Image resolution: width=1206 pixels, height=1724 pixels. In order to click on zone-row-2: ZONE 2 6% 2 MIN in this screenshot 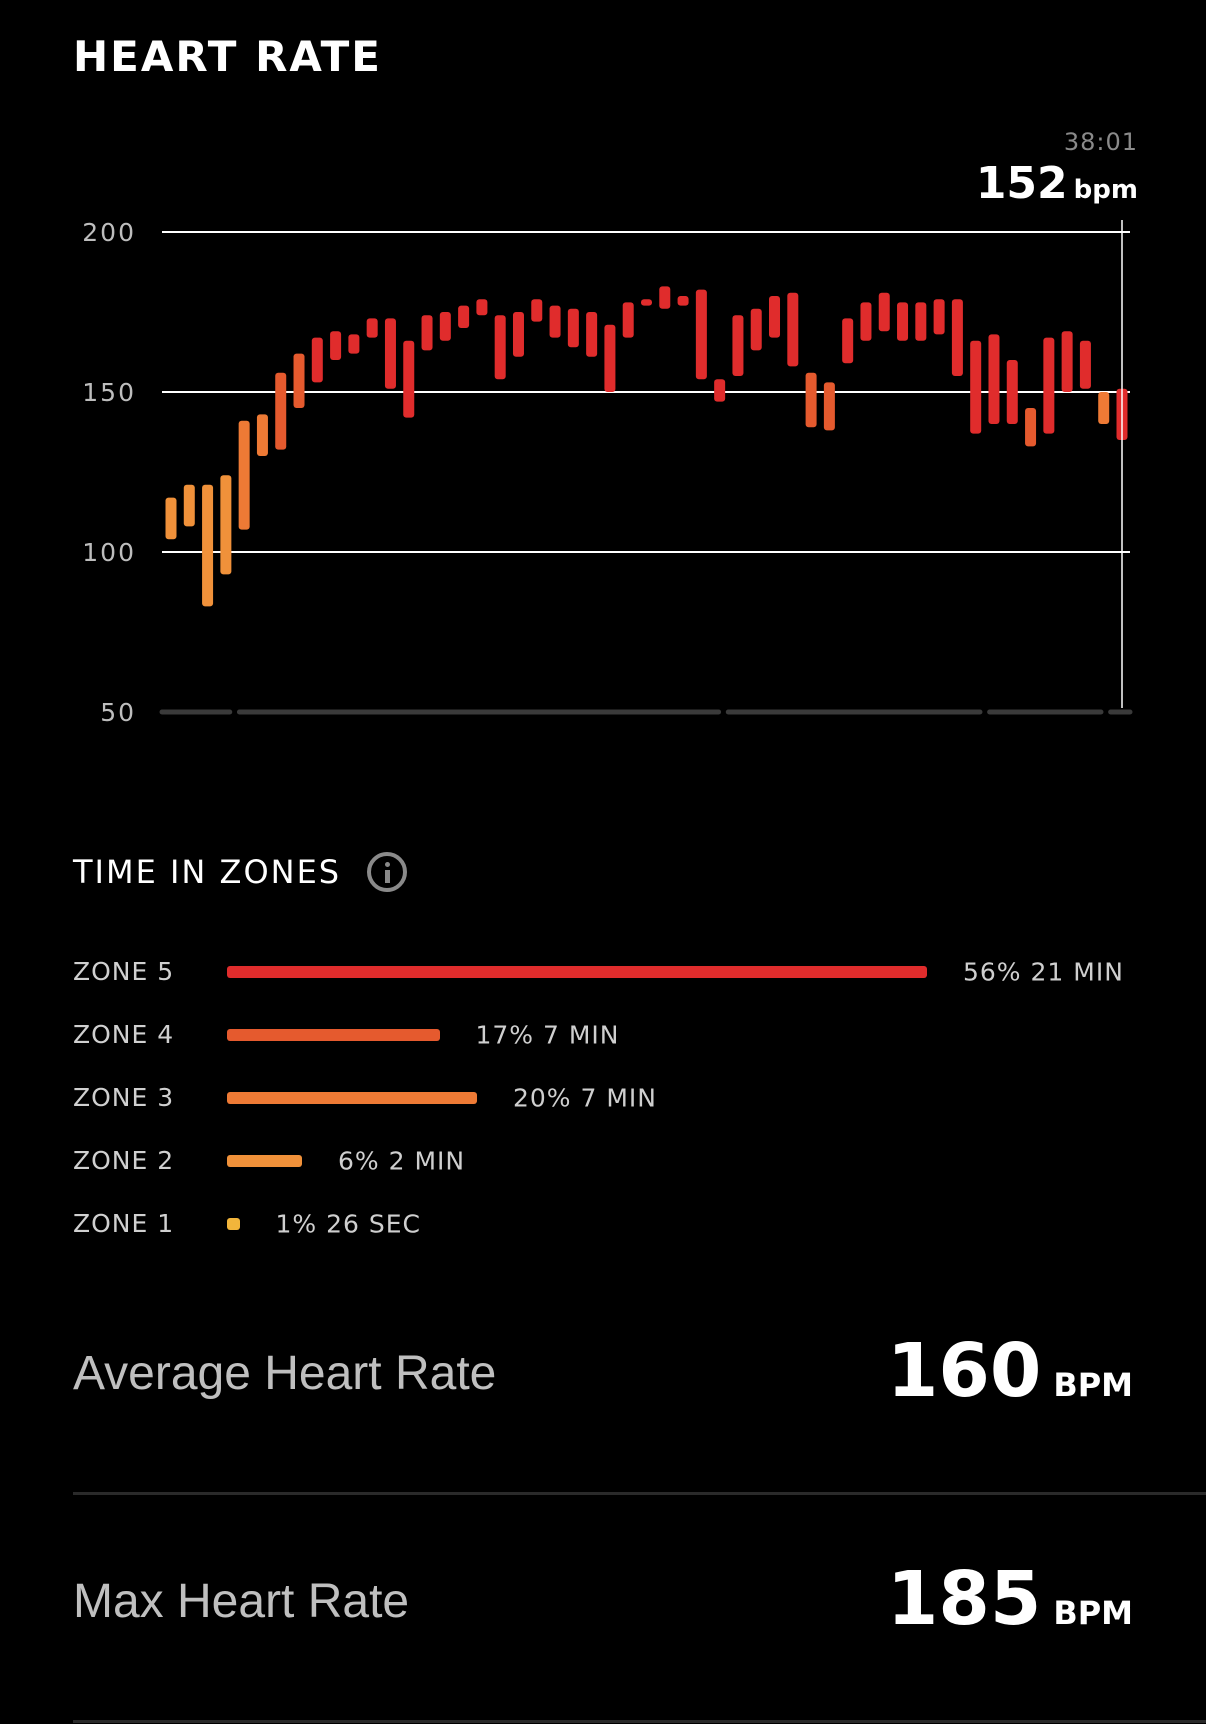, I will do `click(603, 1160)`.